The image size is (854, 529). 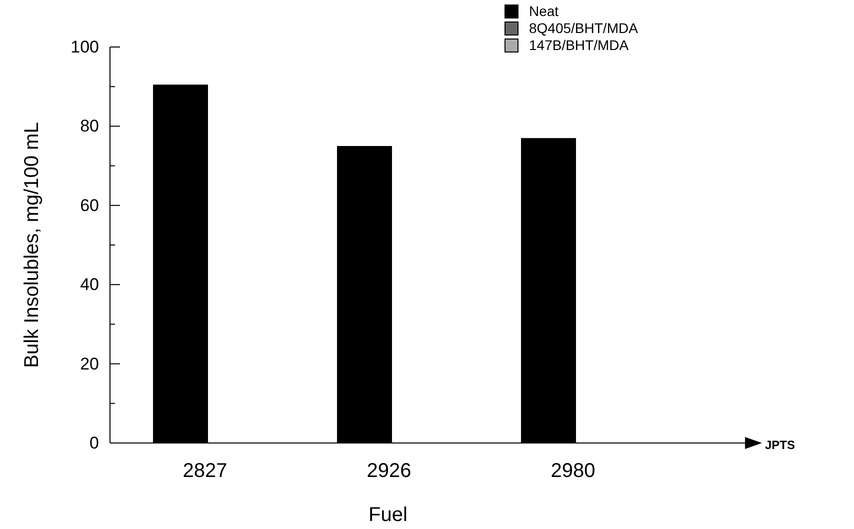 I want to click on y-tick-label: 40, so click(x=89, y=284).